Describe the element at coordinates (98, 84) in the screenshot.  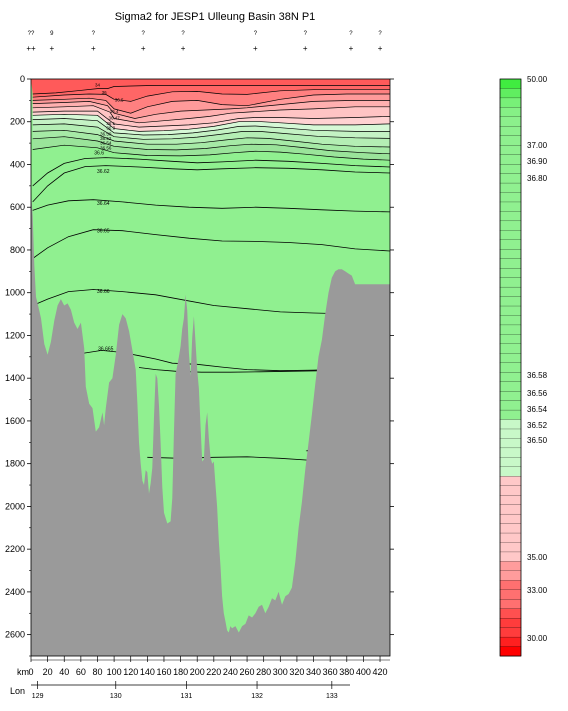
I see `contour-label-small: 34` at that location.